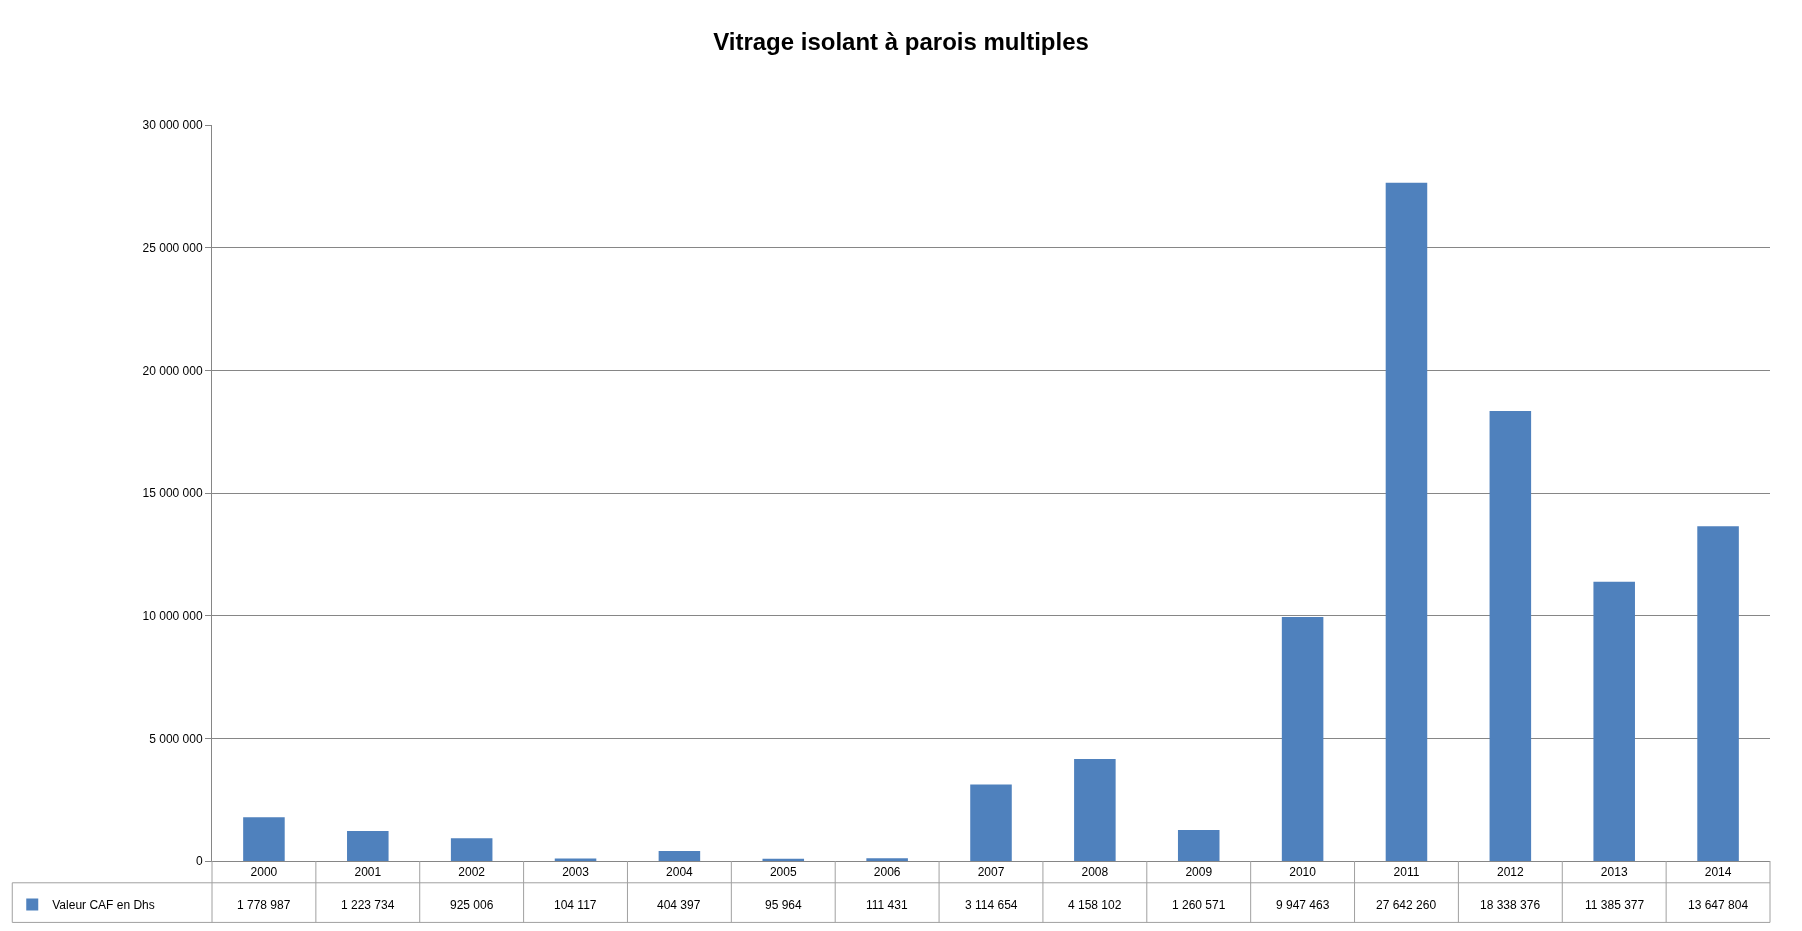 The width and height of the screenshot is (1802, 931). I want to click on y-tick-label: 5 000 000, so click(176, 738).